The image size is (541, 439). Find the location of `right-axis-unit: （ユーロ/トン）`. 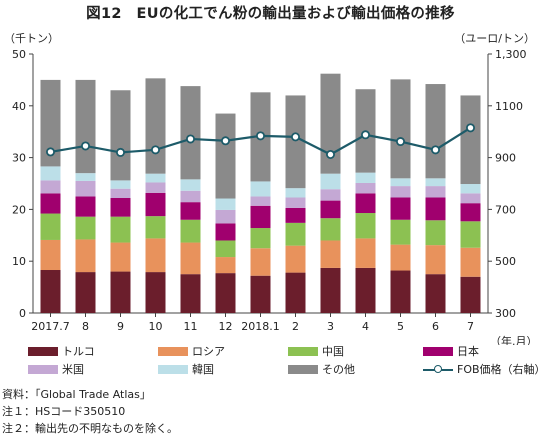

right-axis-unit: （ユーロ/トン） is located at coordinates (494, 38).